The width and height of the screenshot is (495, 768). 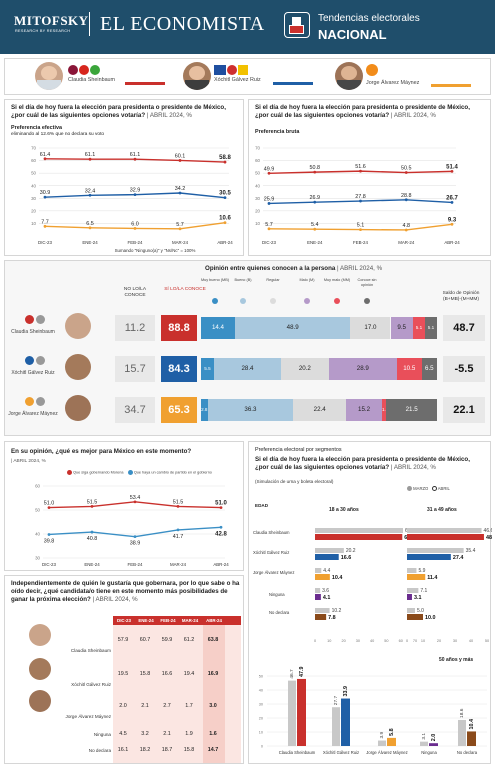 What do you see at coordinates (98, 472) in the screenshot?
I see `legend-label-morena: Que siga gobernando Morena` at bounding box center [98, 472].